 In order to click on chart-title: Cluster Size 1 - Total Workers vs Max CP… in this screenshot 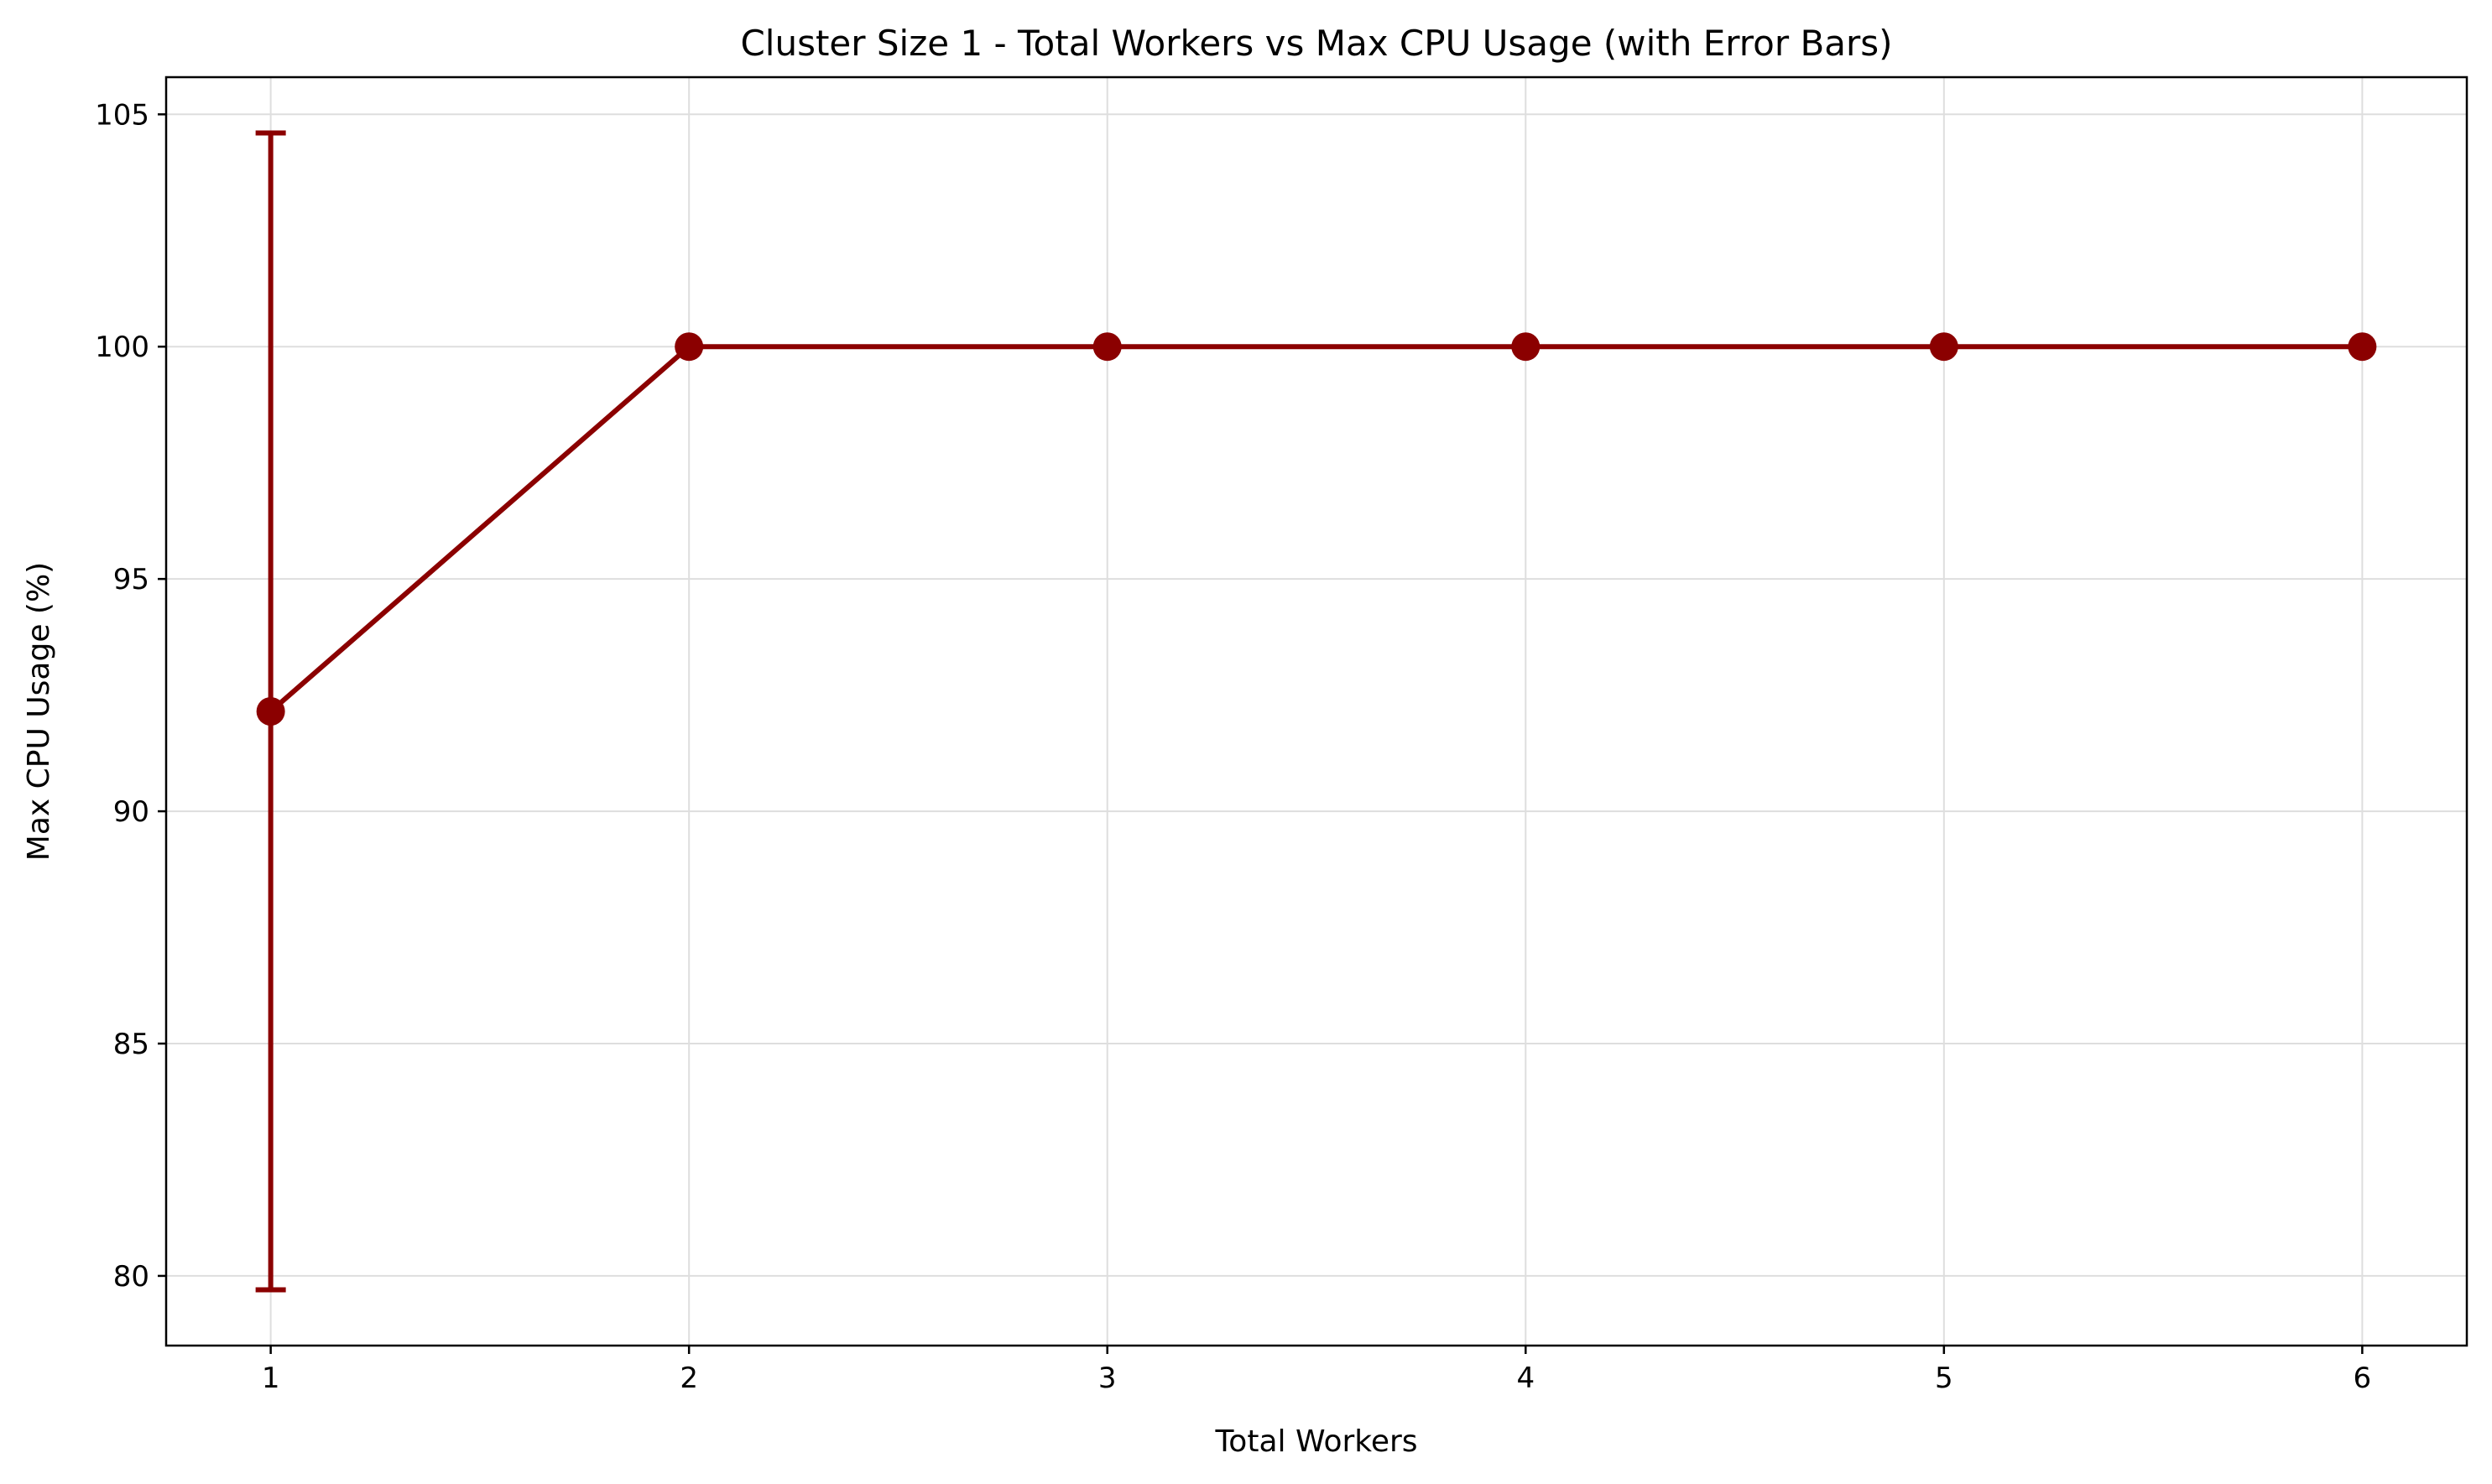, I will do `click(1316, 43)`.